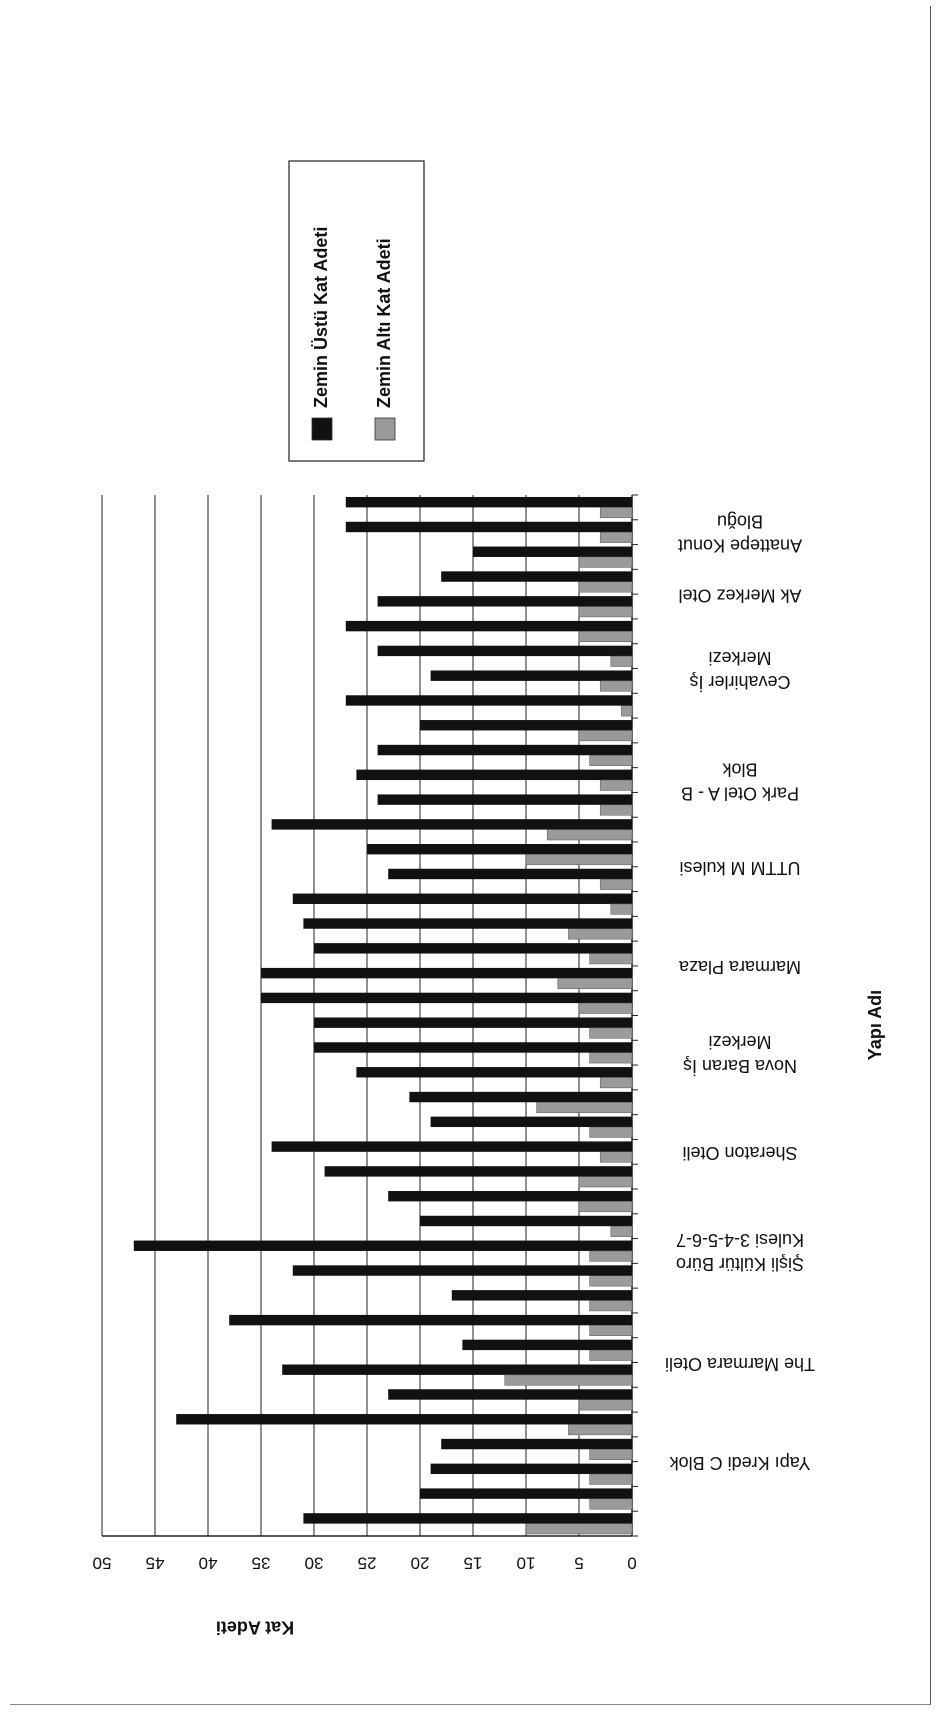  What do you see at coordinates (255, 1627) in the screenshot?
I see `y-axis-title: Kat Adeti` at bounding box center [255, 1627].